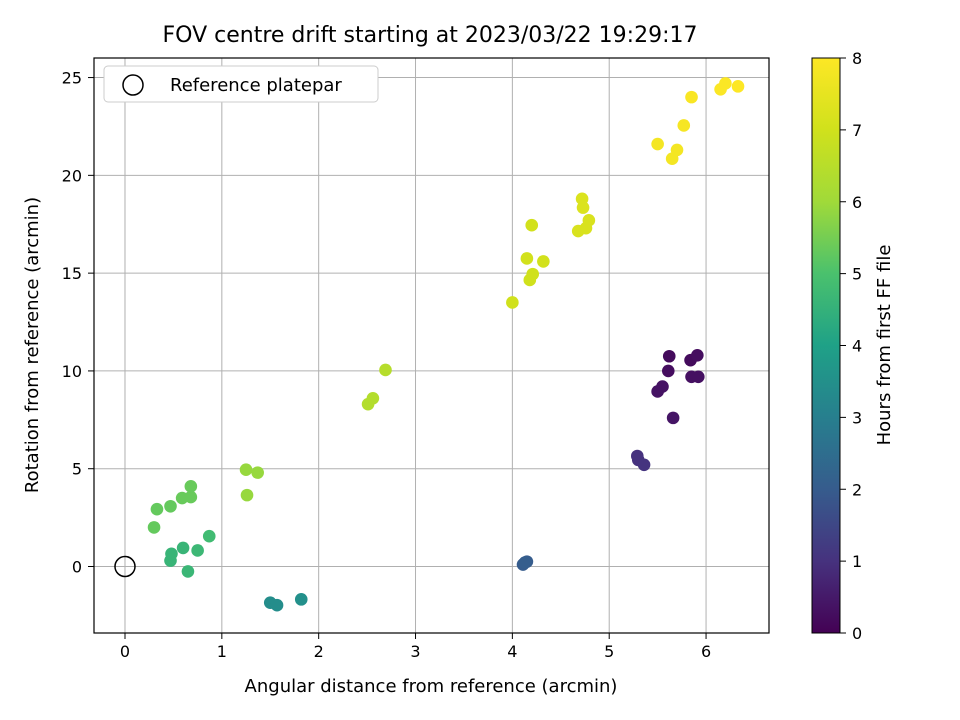 Image resolution: width=960 pixels, height=720 pixels. Describe the element at coordinates (319, 651) in the screenshot. I see `x-tick-label-2: 2` at that location.